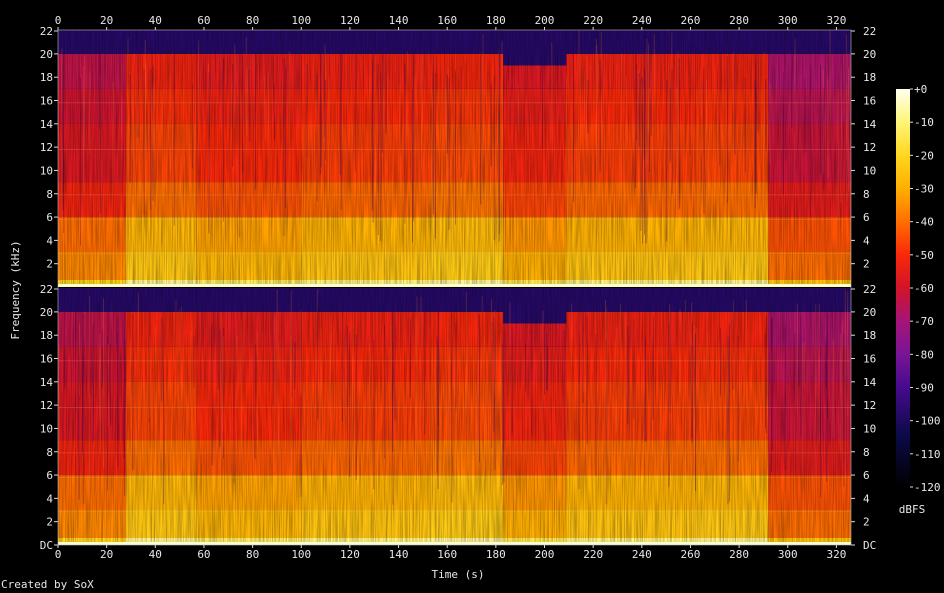 The width and height of the screenshot is (944, 593). Describe the element at coordinates (924, 388) in the screenshot. I see `colorbar-tick-label: -90` at that location.